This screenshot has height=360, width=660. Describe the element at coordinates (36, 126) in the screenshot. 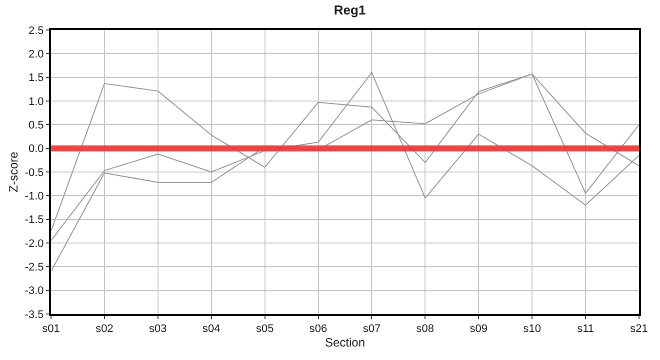

I see `y-tick-label: 0.5` at that location.